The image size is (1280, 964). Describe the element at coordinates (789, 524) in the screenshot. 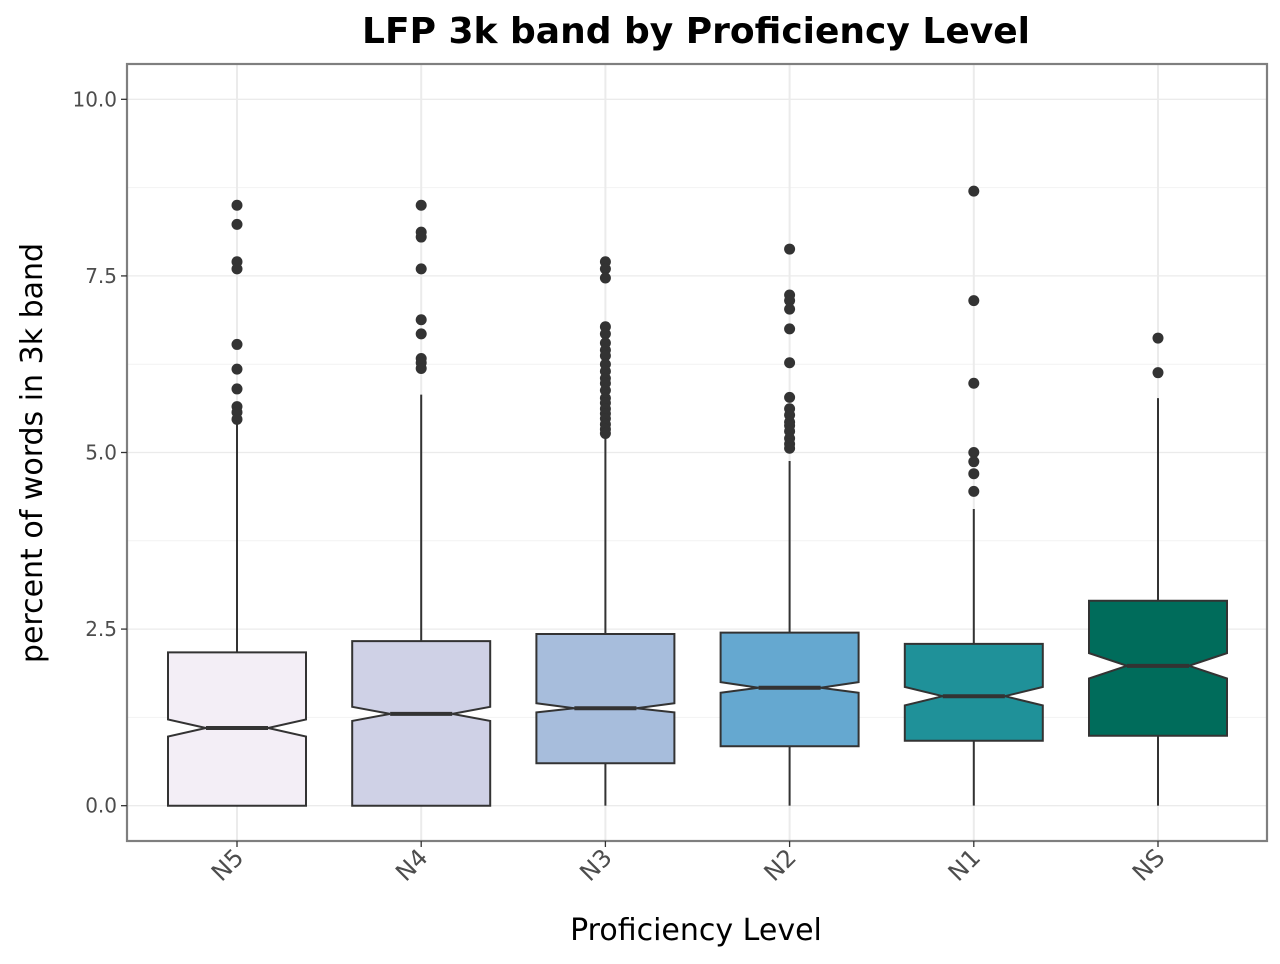

I see `box-n2` at that location.